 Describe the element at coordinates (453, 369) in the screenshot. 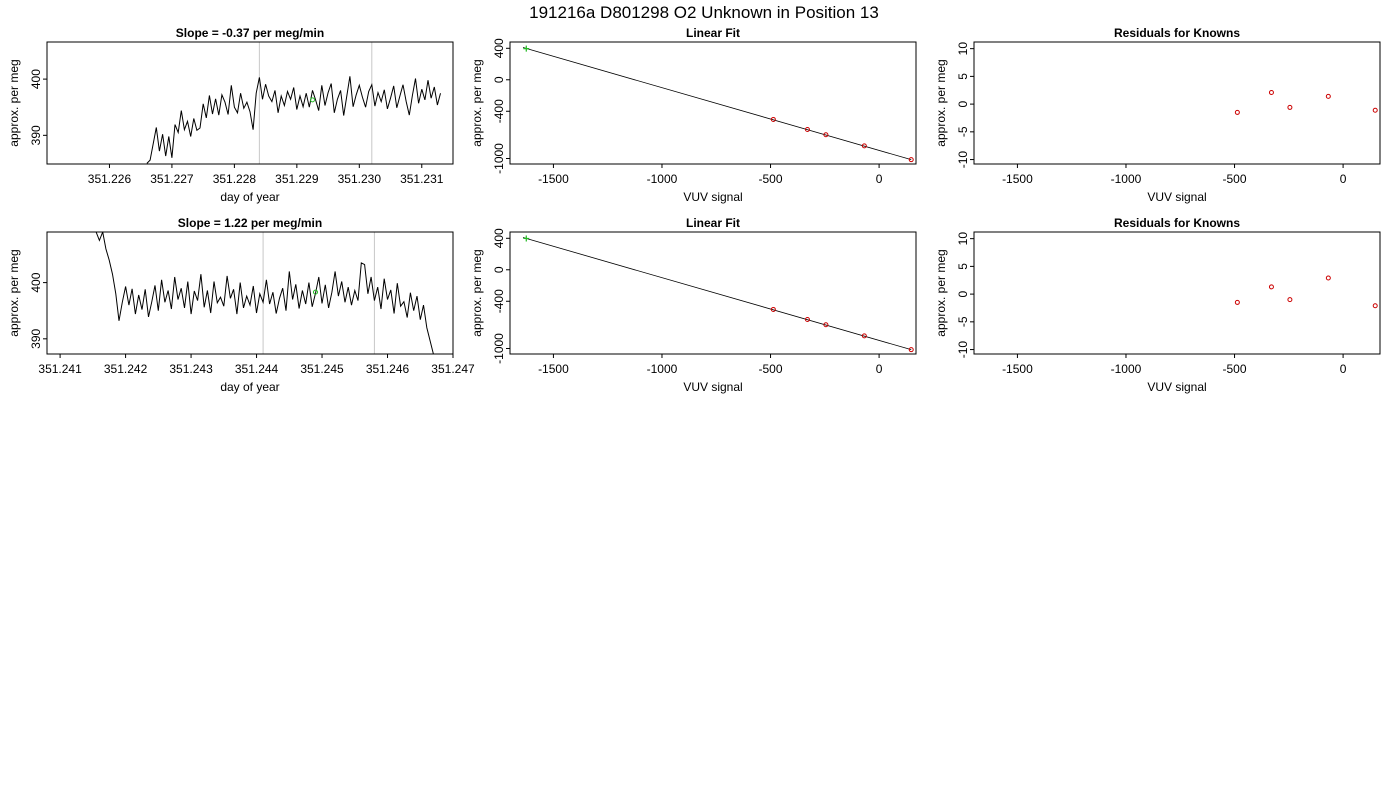

I see `x-tick-label: 351.247` at that location.